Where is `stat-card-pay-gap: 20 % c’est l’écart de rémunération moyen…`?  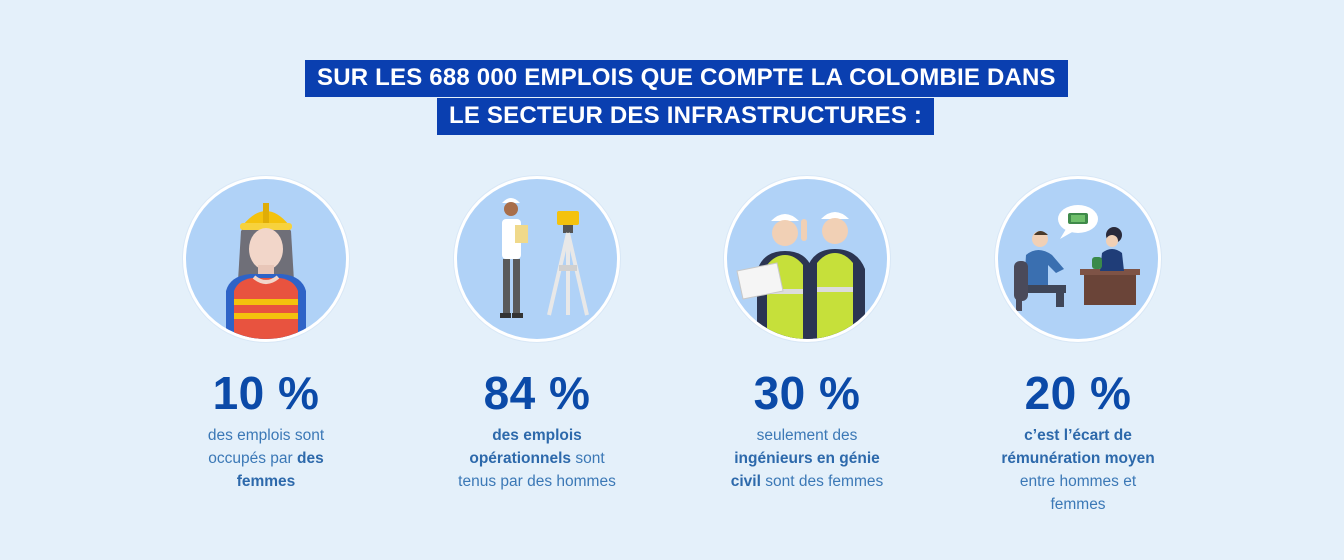 stat-card-pay-gap: 20 % c’est l’écart de rémunération moyen… is located at coordinates (1078, 346).